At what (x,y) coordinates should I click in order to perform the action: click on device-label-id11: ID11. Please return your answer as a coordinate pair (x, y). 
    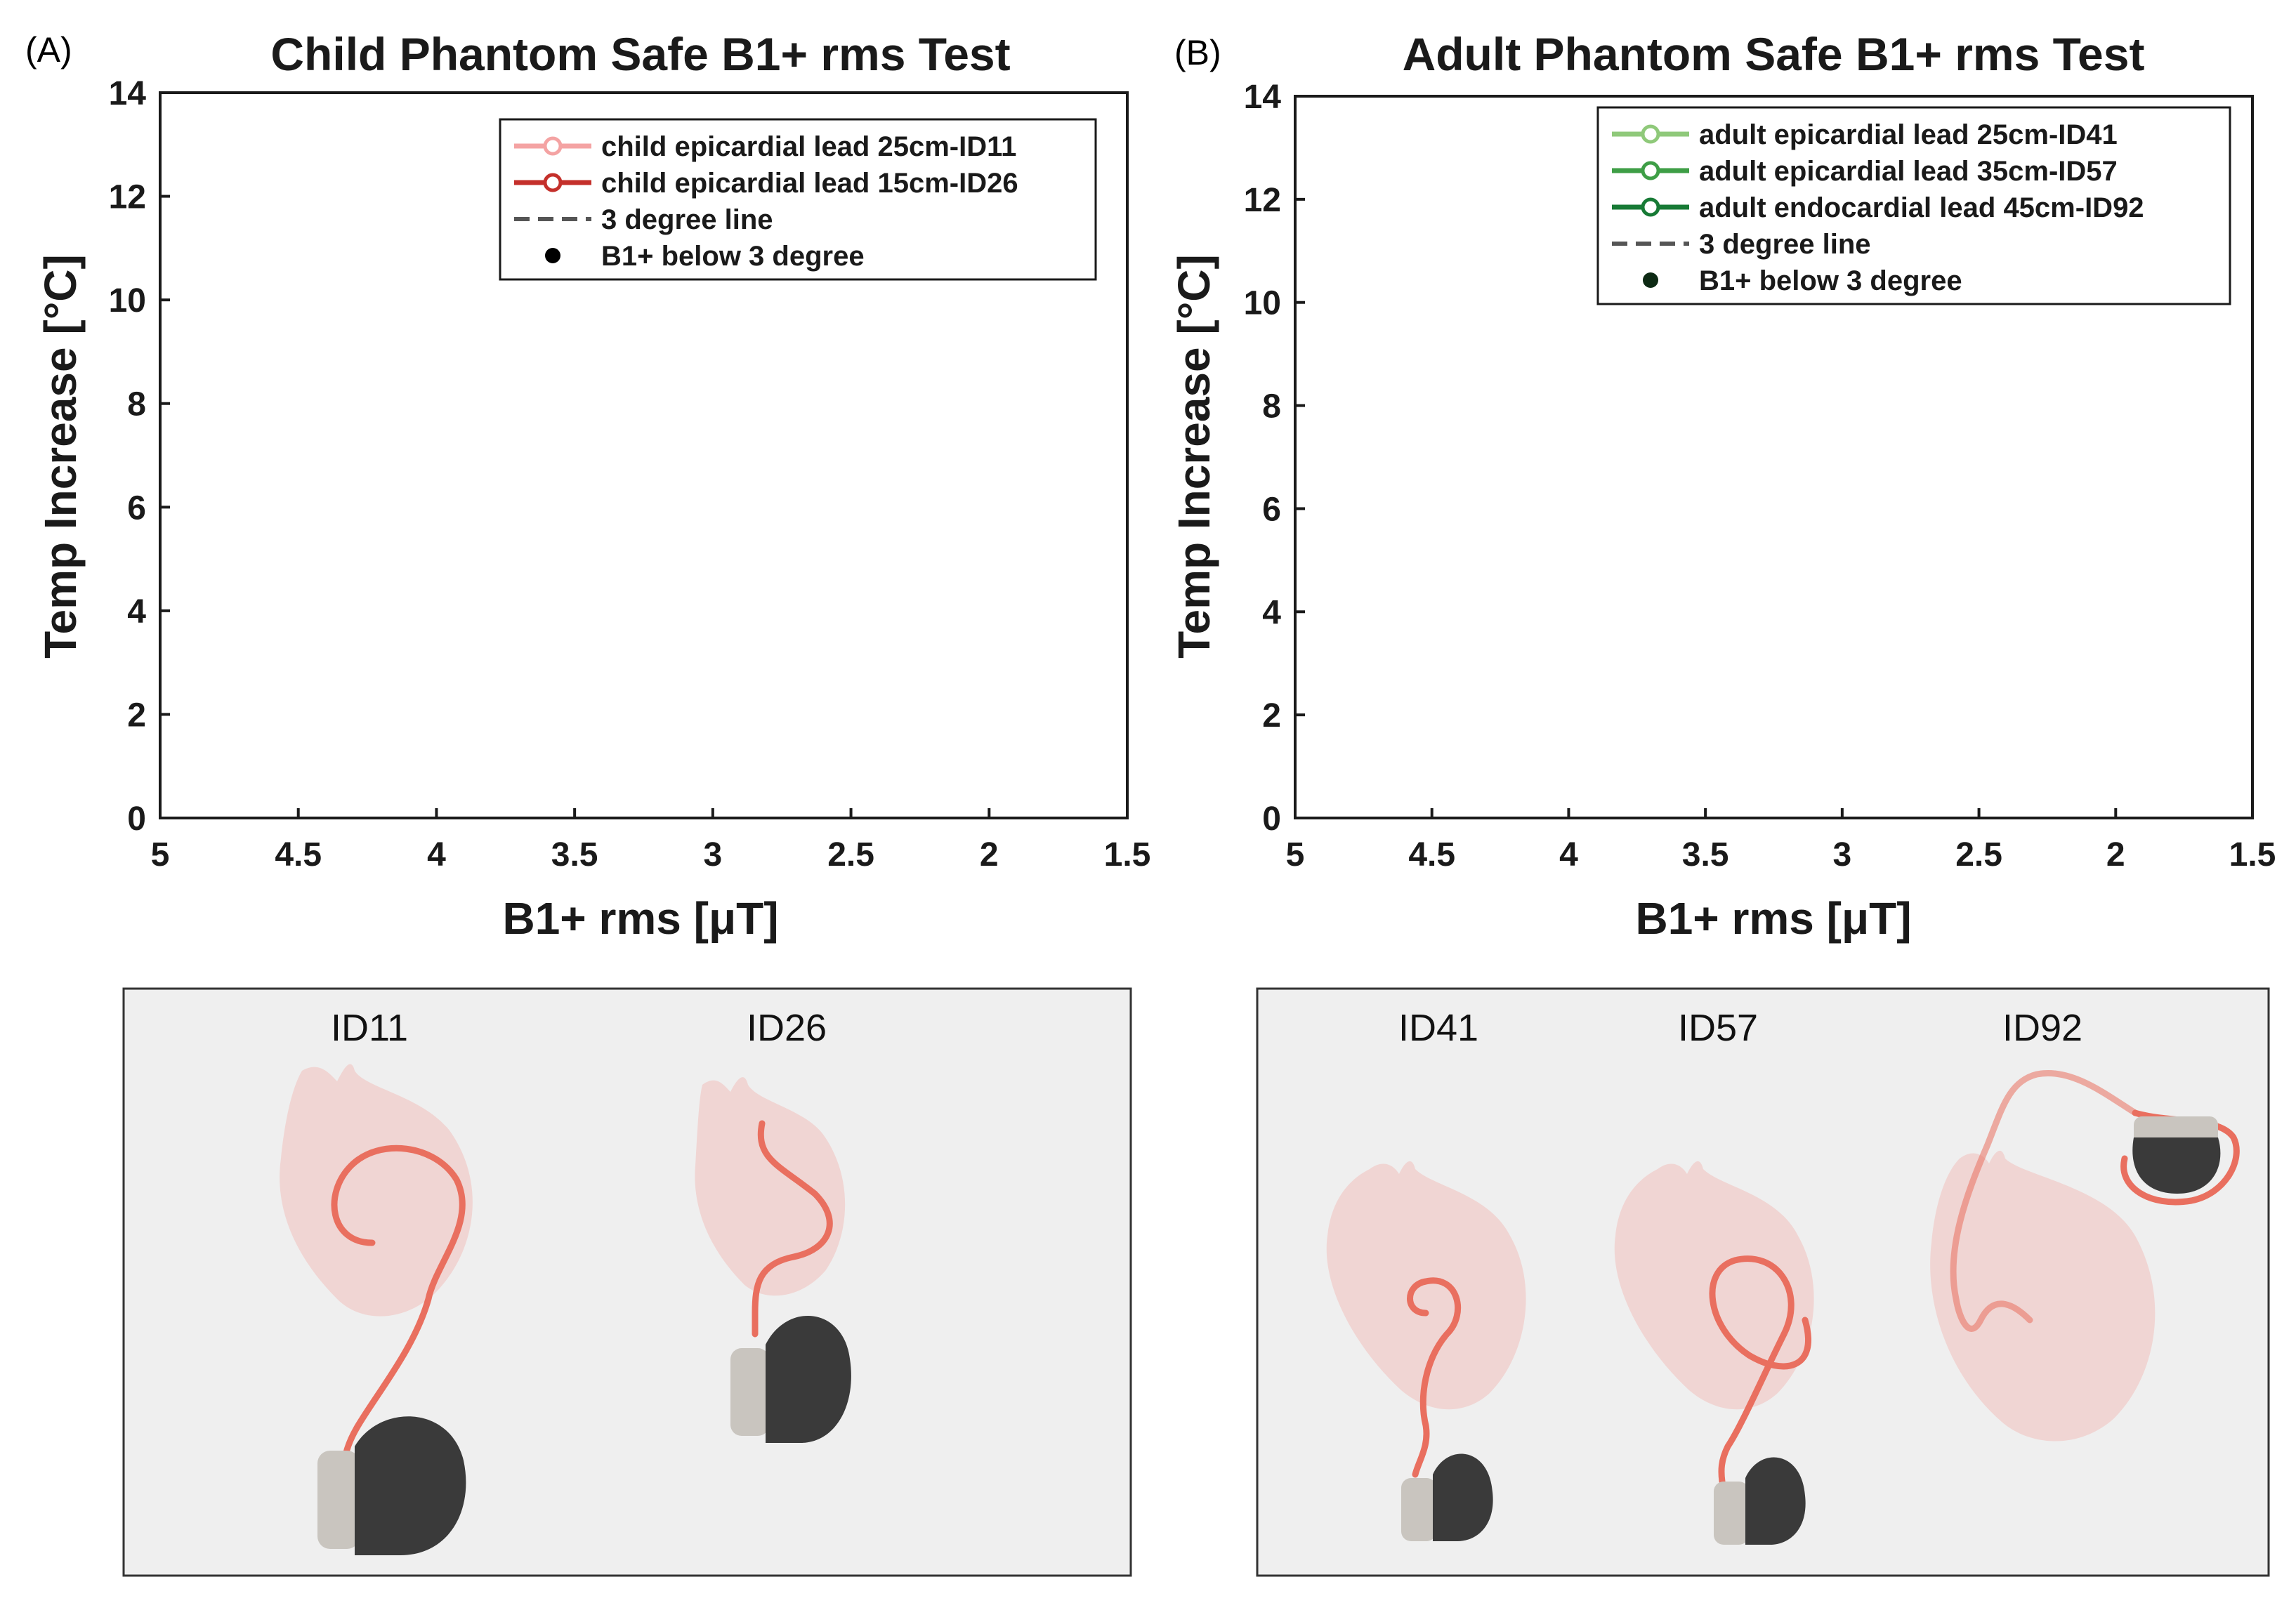
    Looking at the image, I should click on (369, 1028).